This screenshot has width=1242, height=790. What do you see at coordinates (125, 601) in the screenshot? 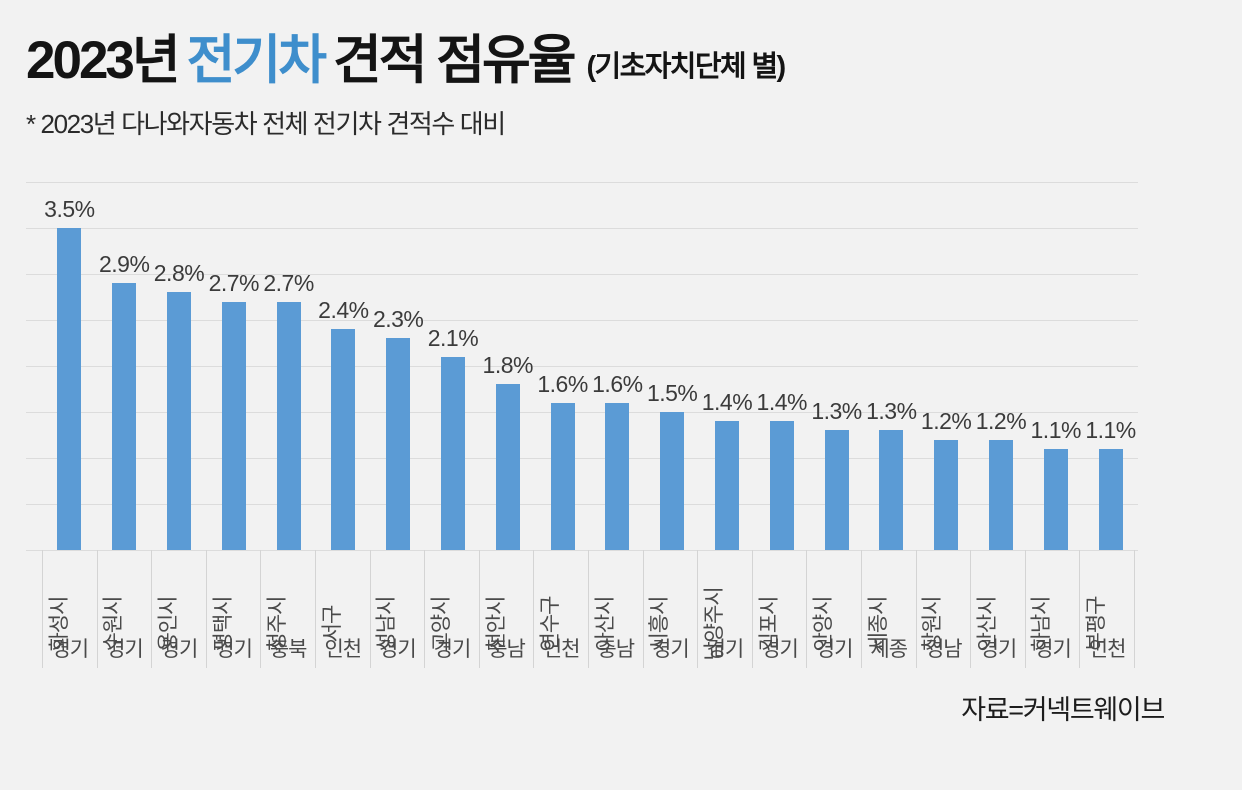
I see `city-label-wrap: 수원시` at bounding box center [125, 601].